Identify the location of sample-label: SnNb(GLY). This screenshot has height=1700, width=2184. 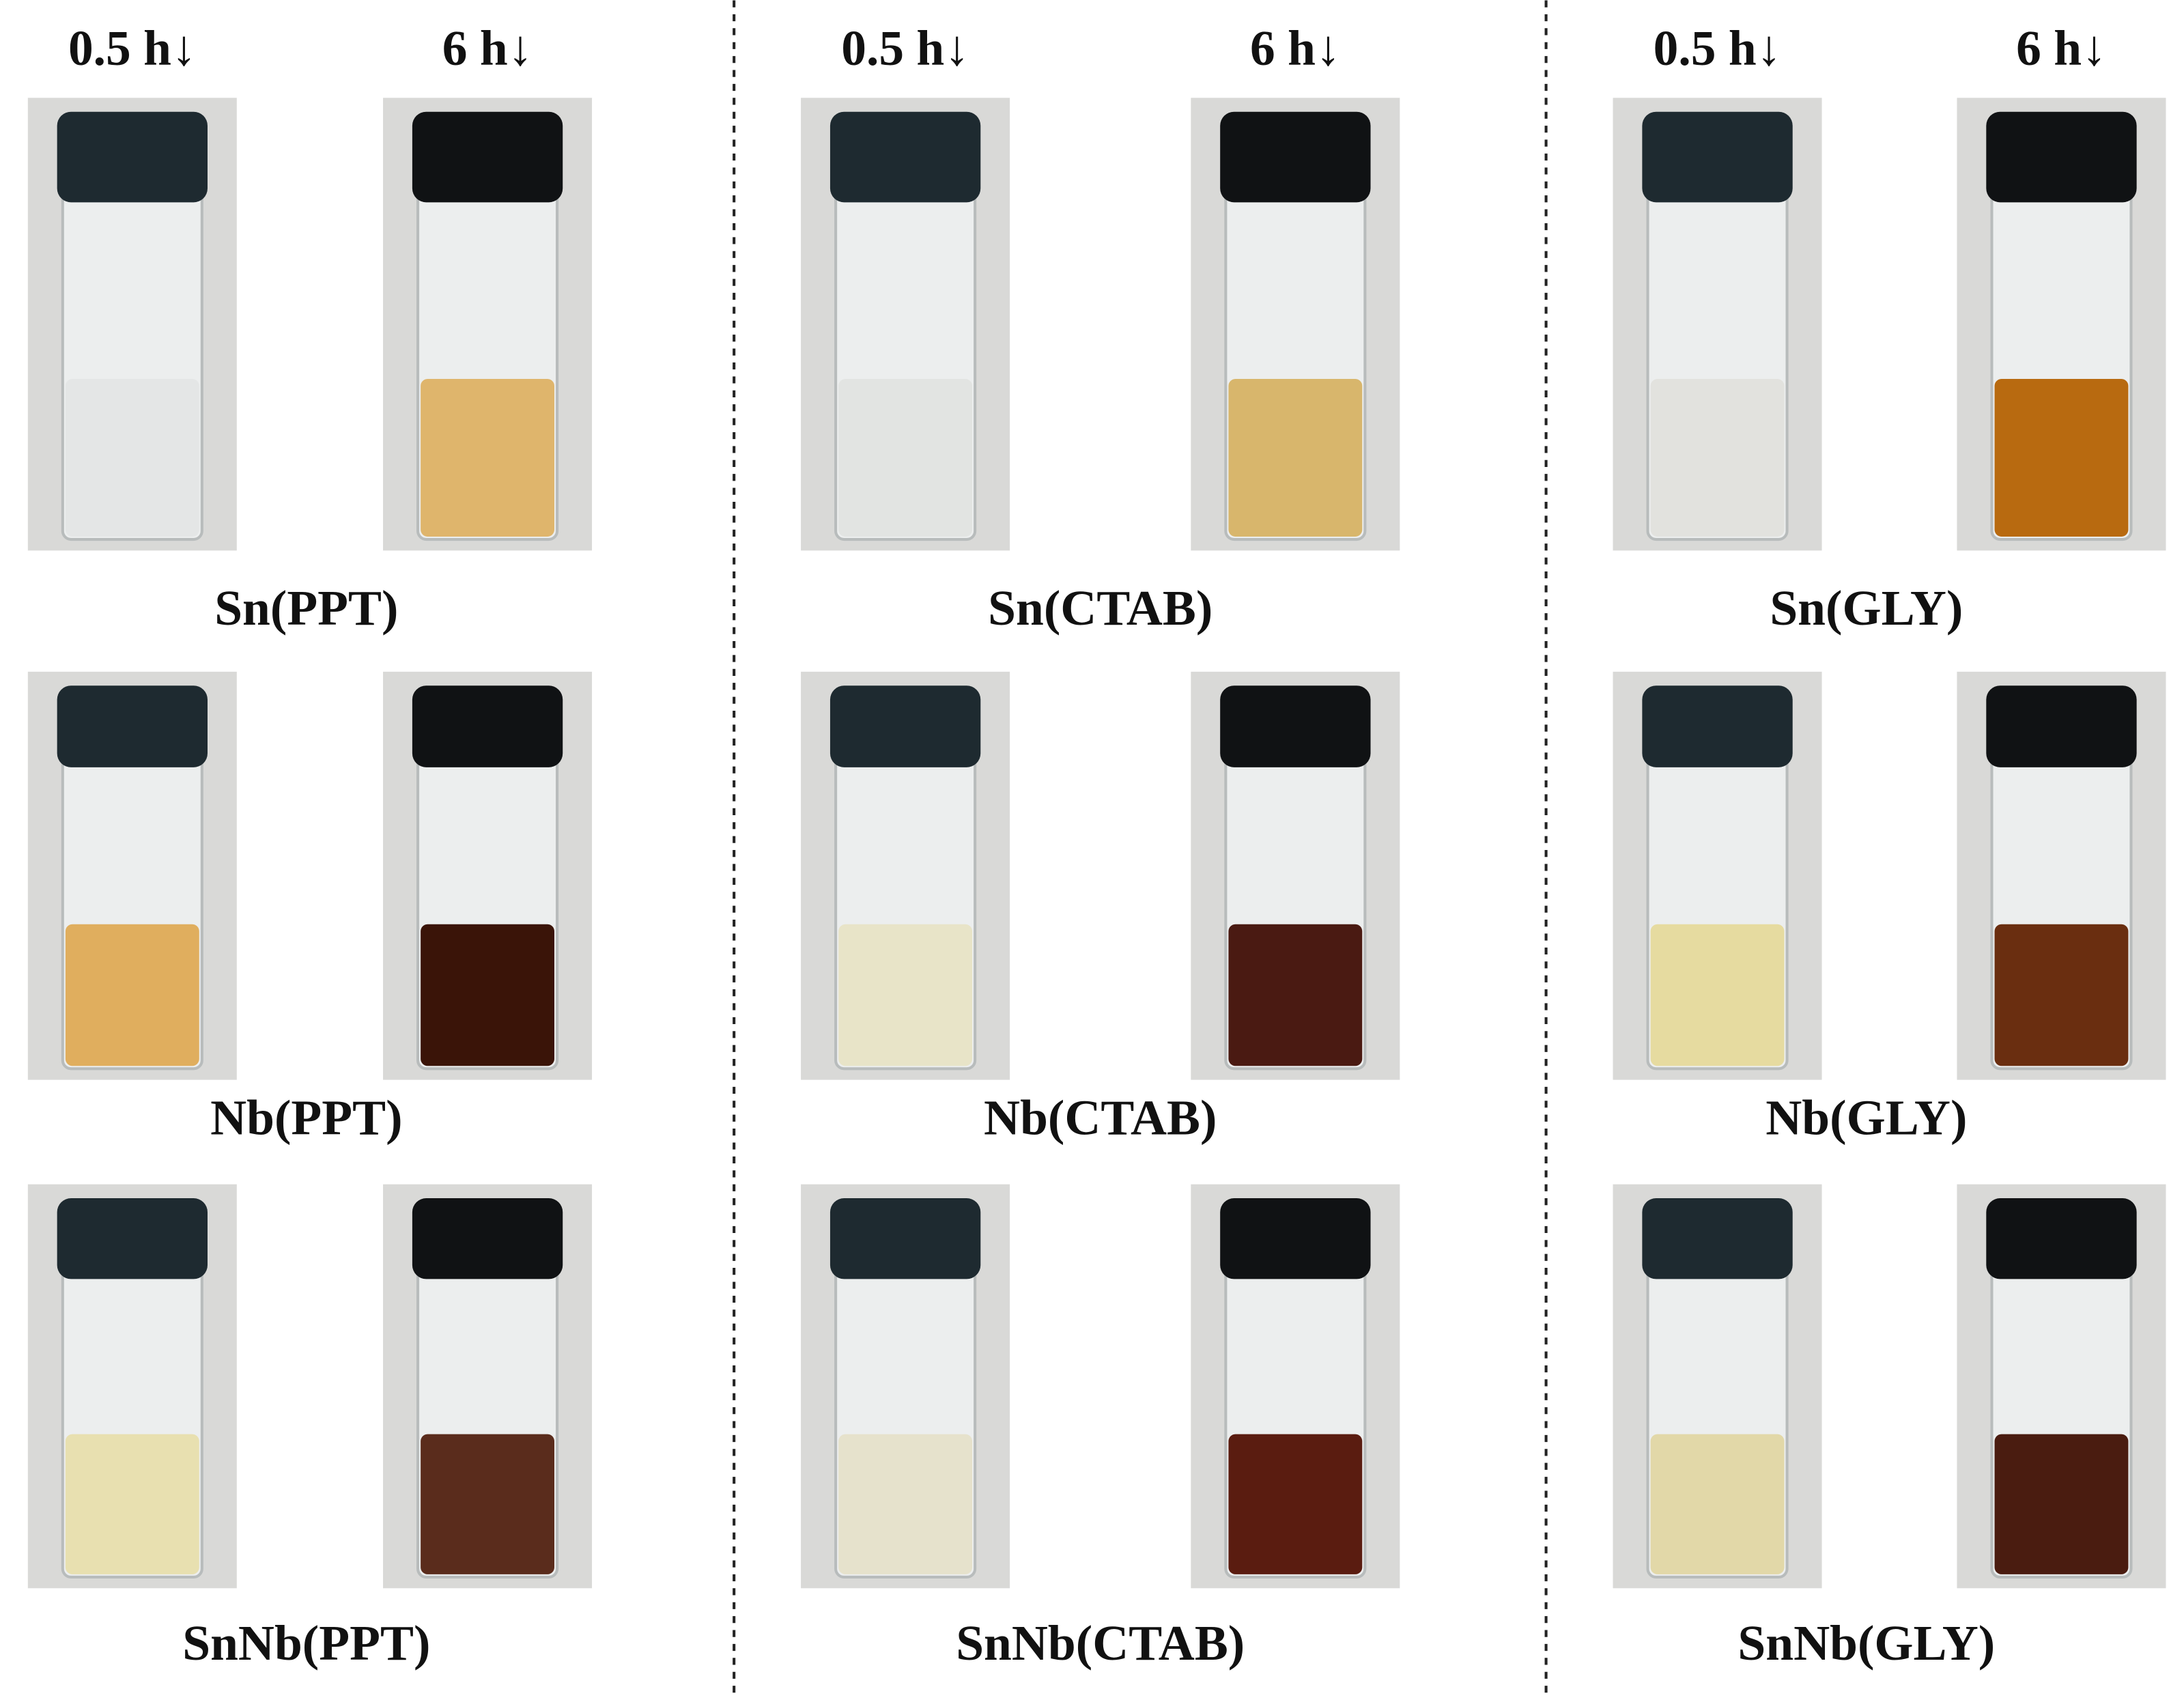
(1866, 1643).